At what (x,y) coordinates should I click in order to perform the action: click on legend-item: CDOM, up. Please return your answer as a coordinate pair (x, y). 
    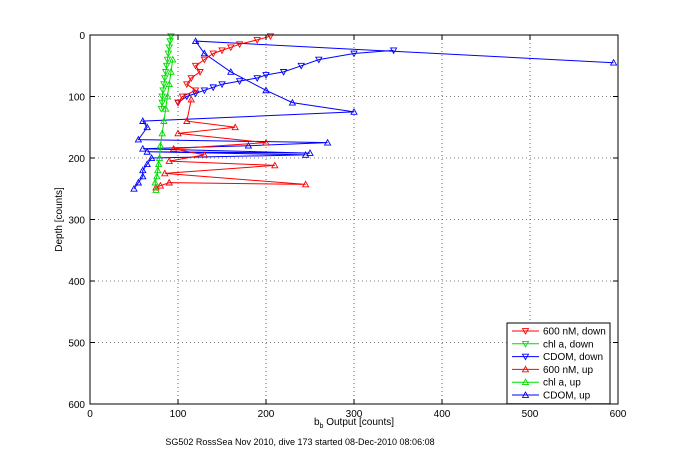
    Looking at the image, I should click on (551, 396).